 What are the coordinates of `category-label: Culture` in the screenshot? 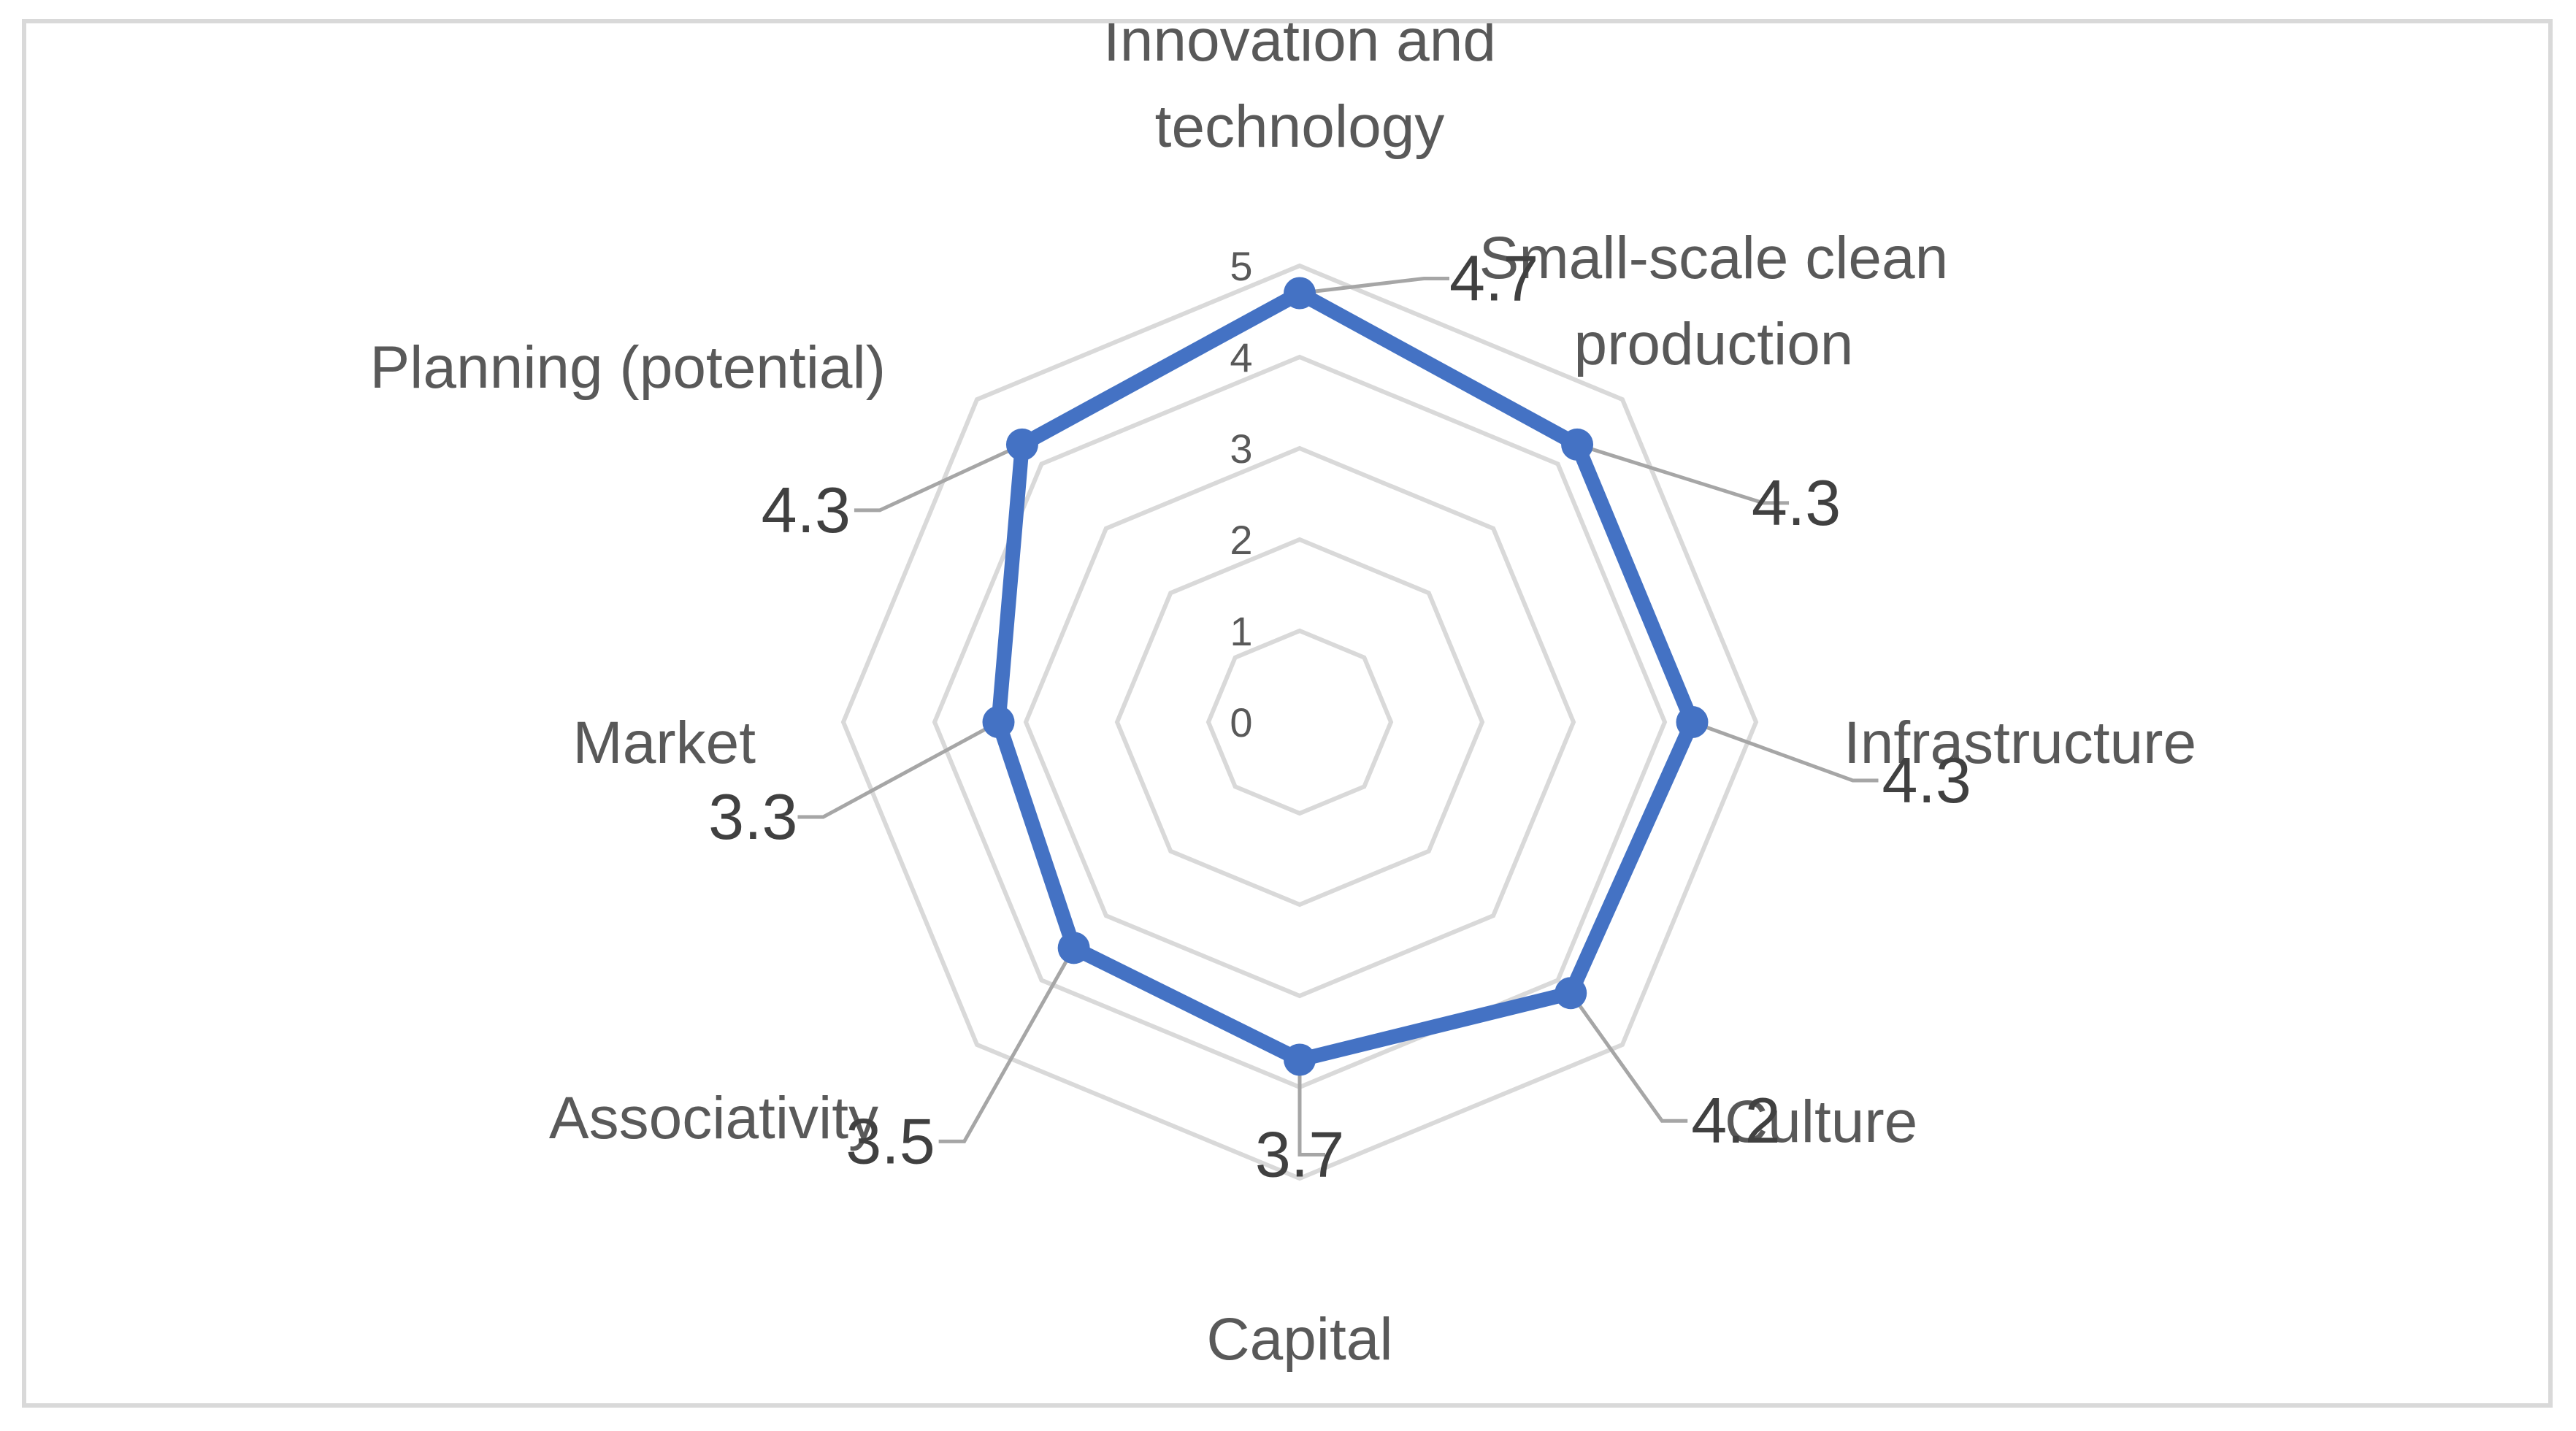 It's located at (1821, 1122).